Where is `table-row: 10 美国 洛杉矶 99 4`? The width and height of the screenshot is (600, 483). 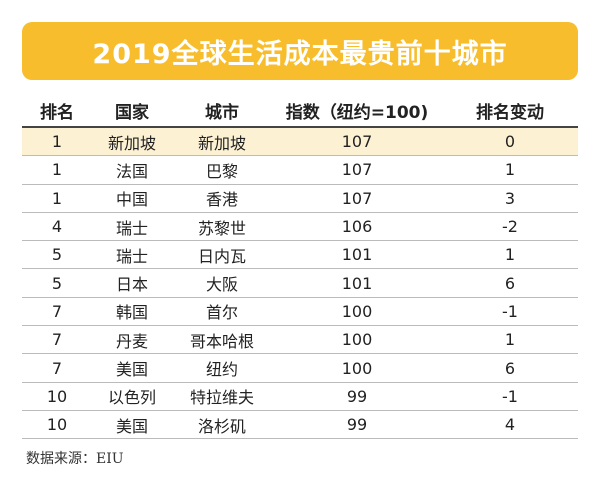 table-row: 10 美国 洛杉矶 99 4 is located at coordinates (300, 425).